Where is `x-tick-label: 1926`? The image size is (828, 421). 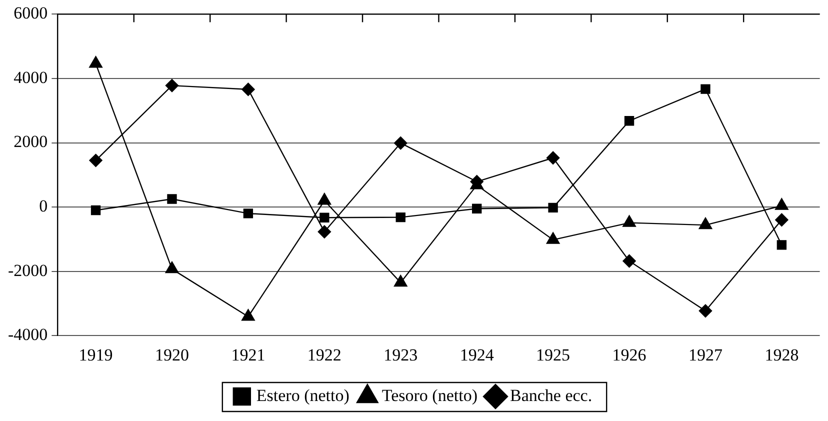 x-tick-label: 1926 is located at coordinates (629, 354).